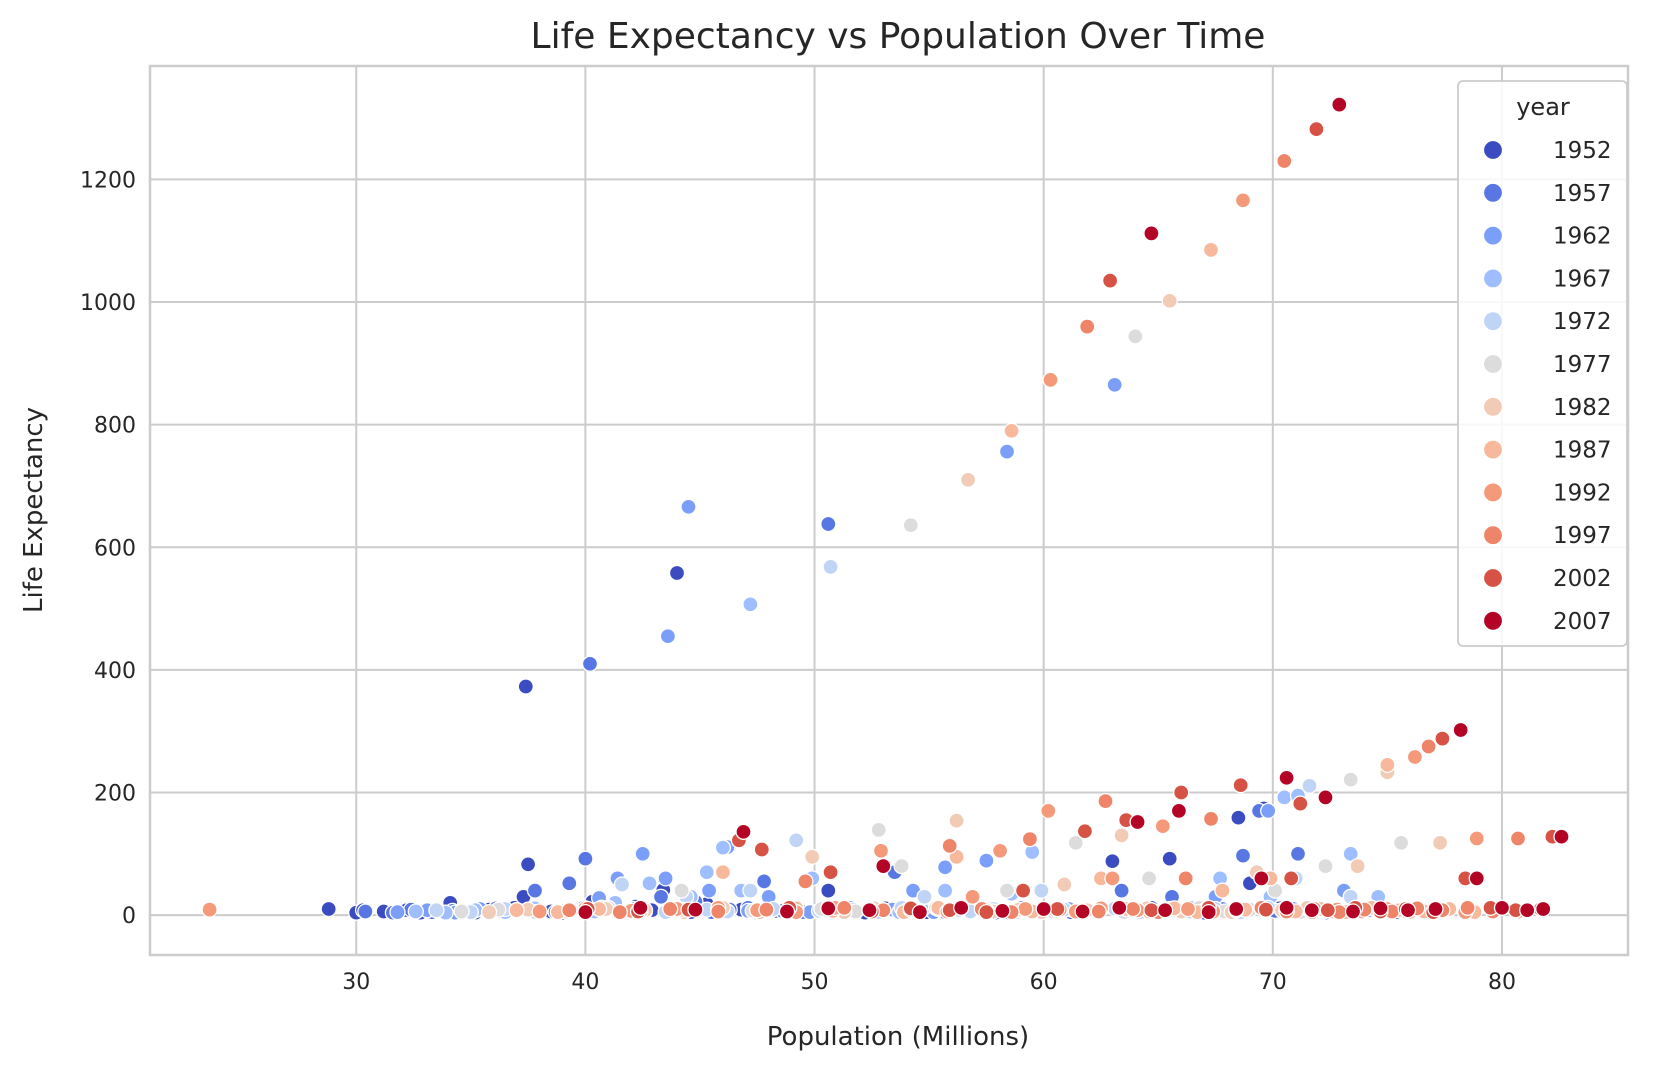 Image resolution: width=1656 pixels, height=1065 pixels. I want to click on y-tick-label: 800, so click(115, 426).